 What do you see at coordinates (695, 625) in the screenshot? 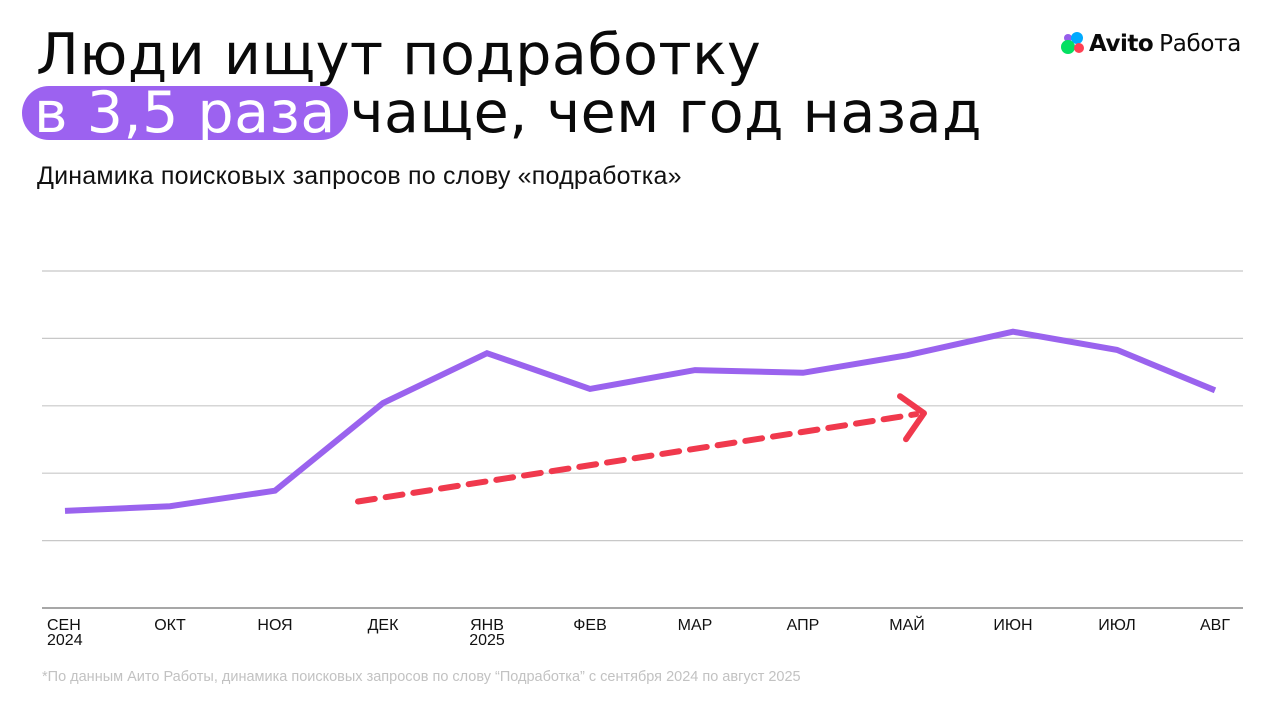
I see `x-tick-label: МАР` at bounding box center [695, 625].